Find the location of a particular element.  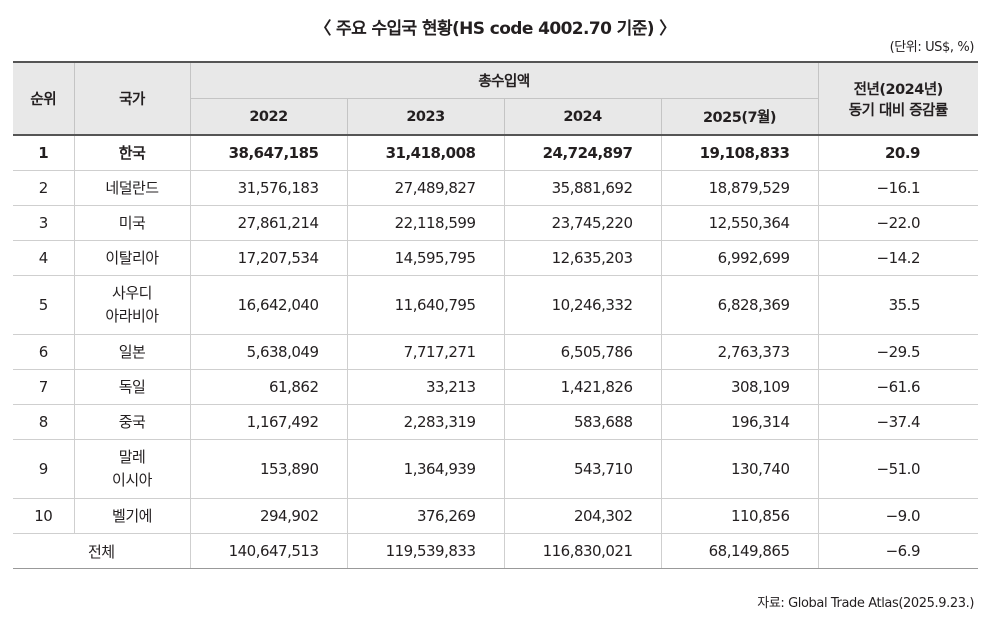

country-name-line: 벨기에 is located at coordinates (132, 515).